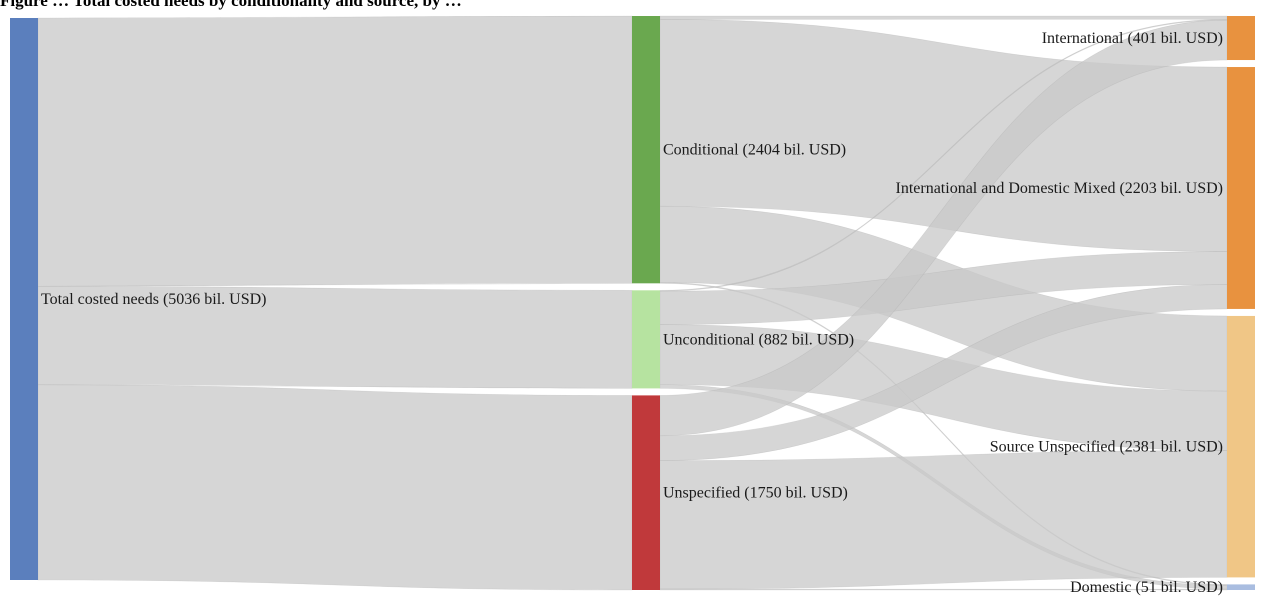  Describe the element at coordinates (1146, 587) in the screenshot. I see `label-domestic: Domestic (51 bil. USD)` at that location.